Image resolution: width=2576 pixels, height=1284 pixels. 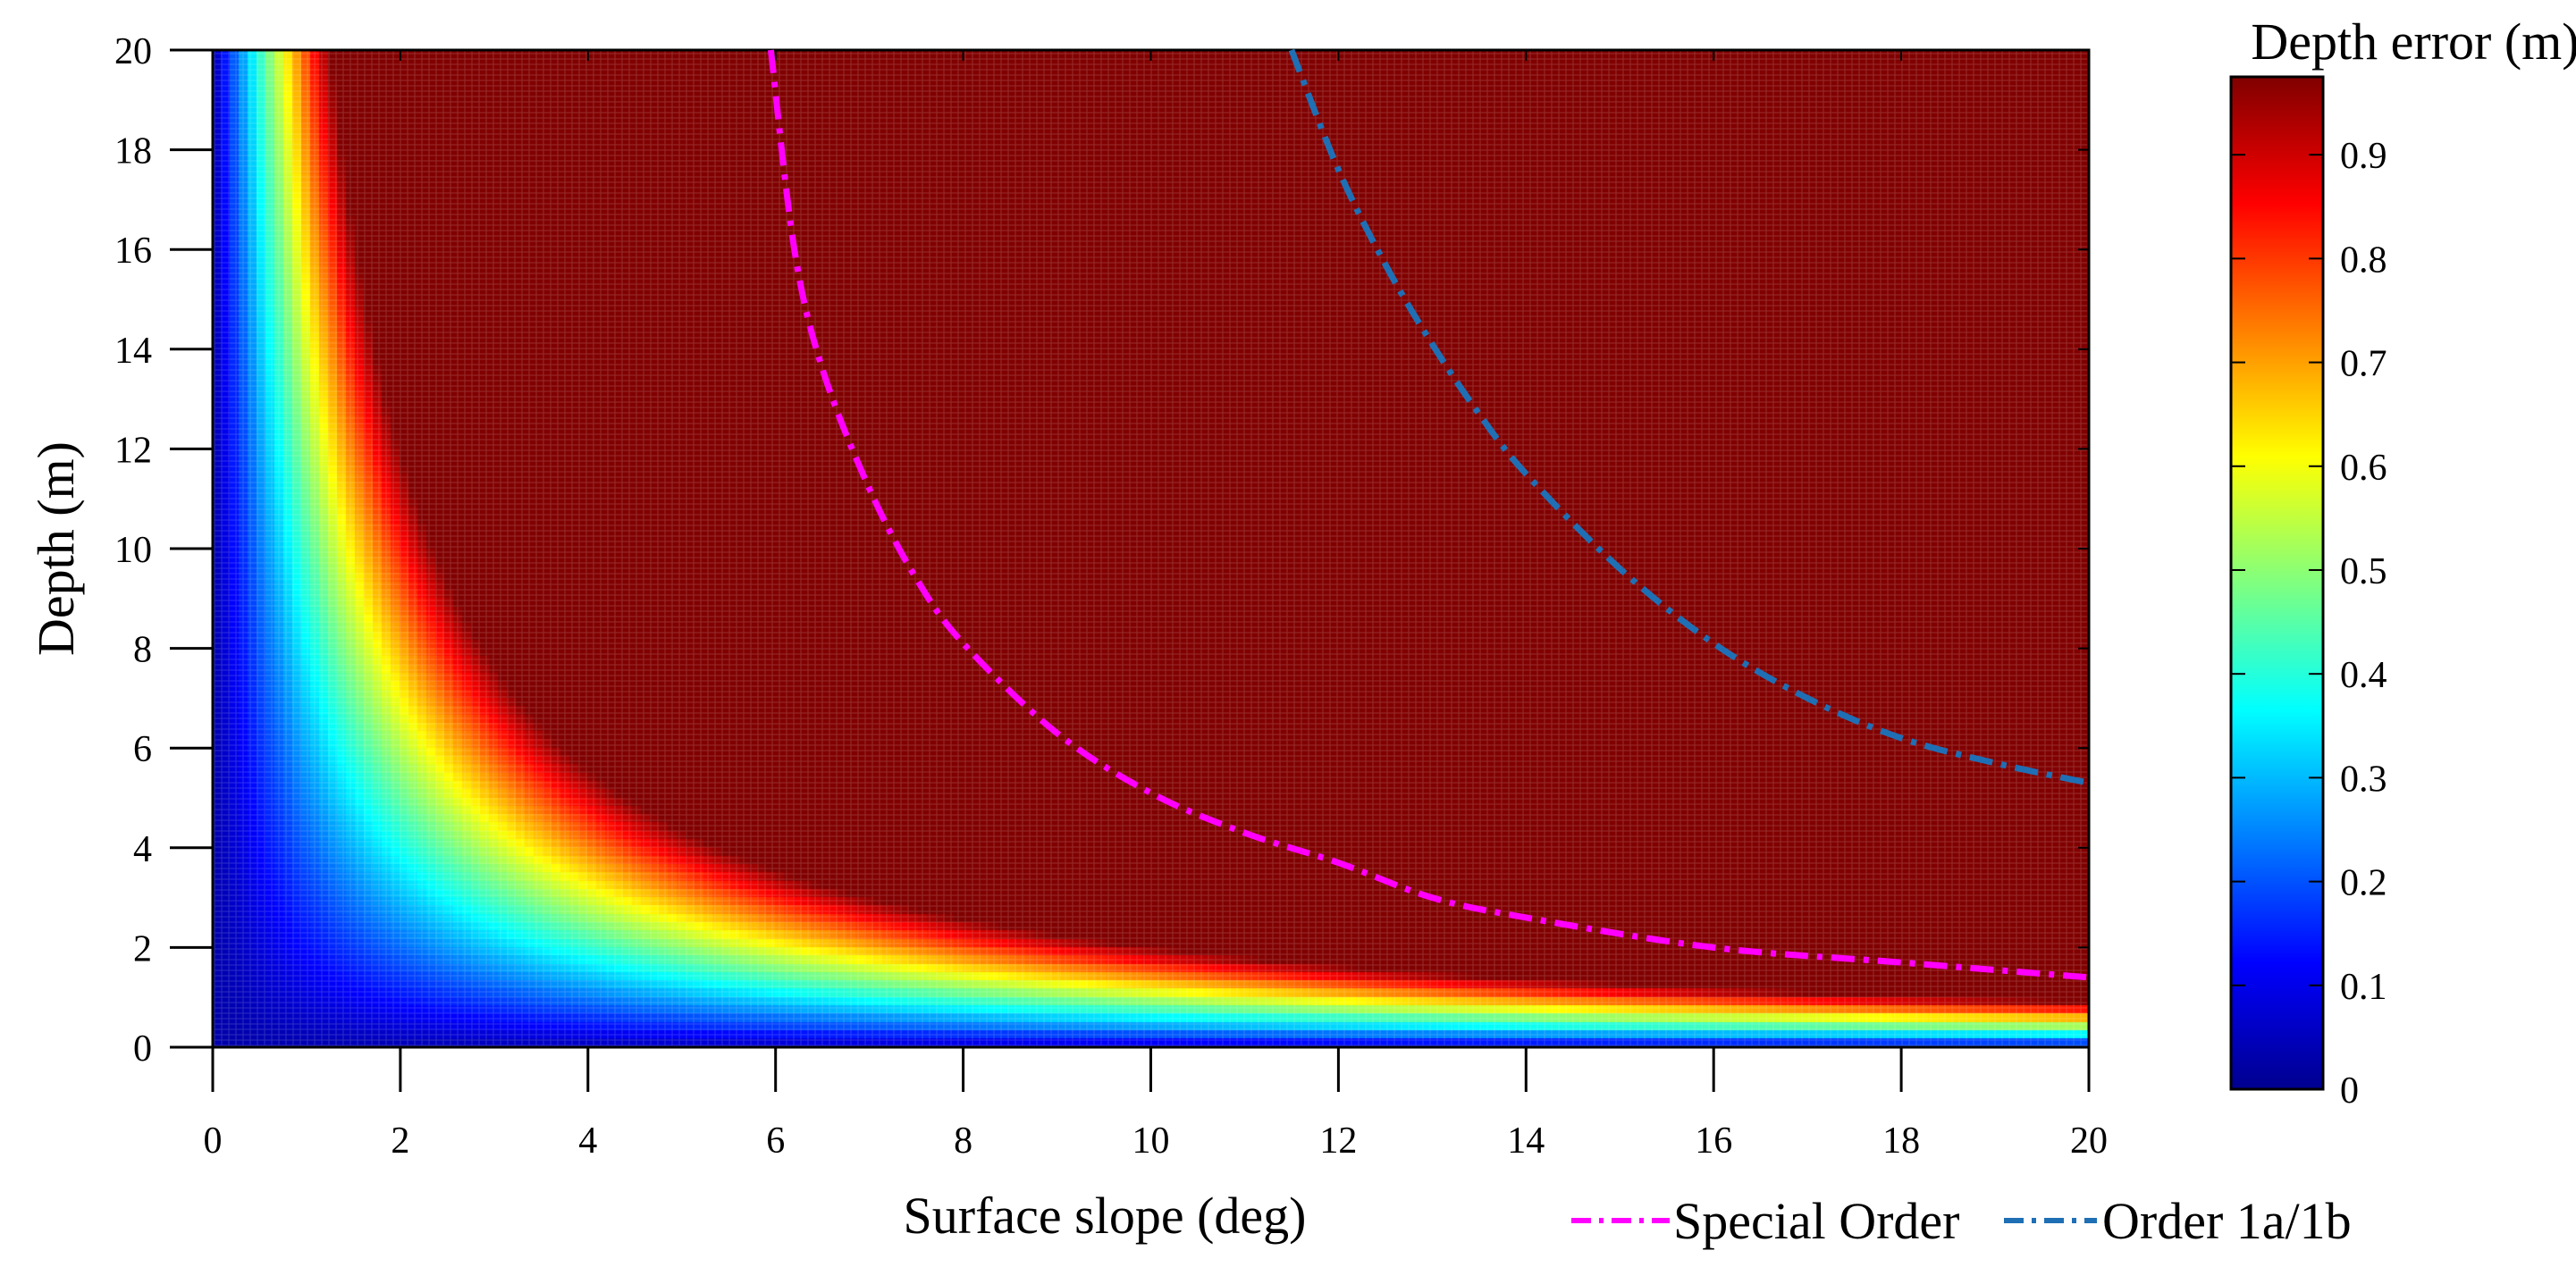 What do you see at coordinates (1338, 1141) in the screenshot?
I see `x-tick-label: 12` at bounding box center [1338, 1141].